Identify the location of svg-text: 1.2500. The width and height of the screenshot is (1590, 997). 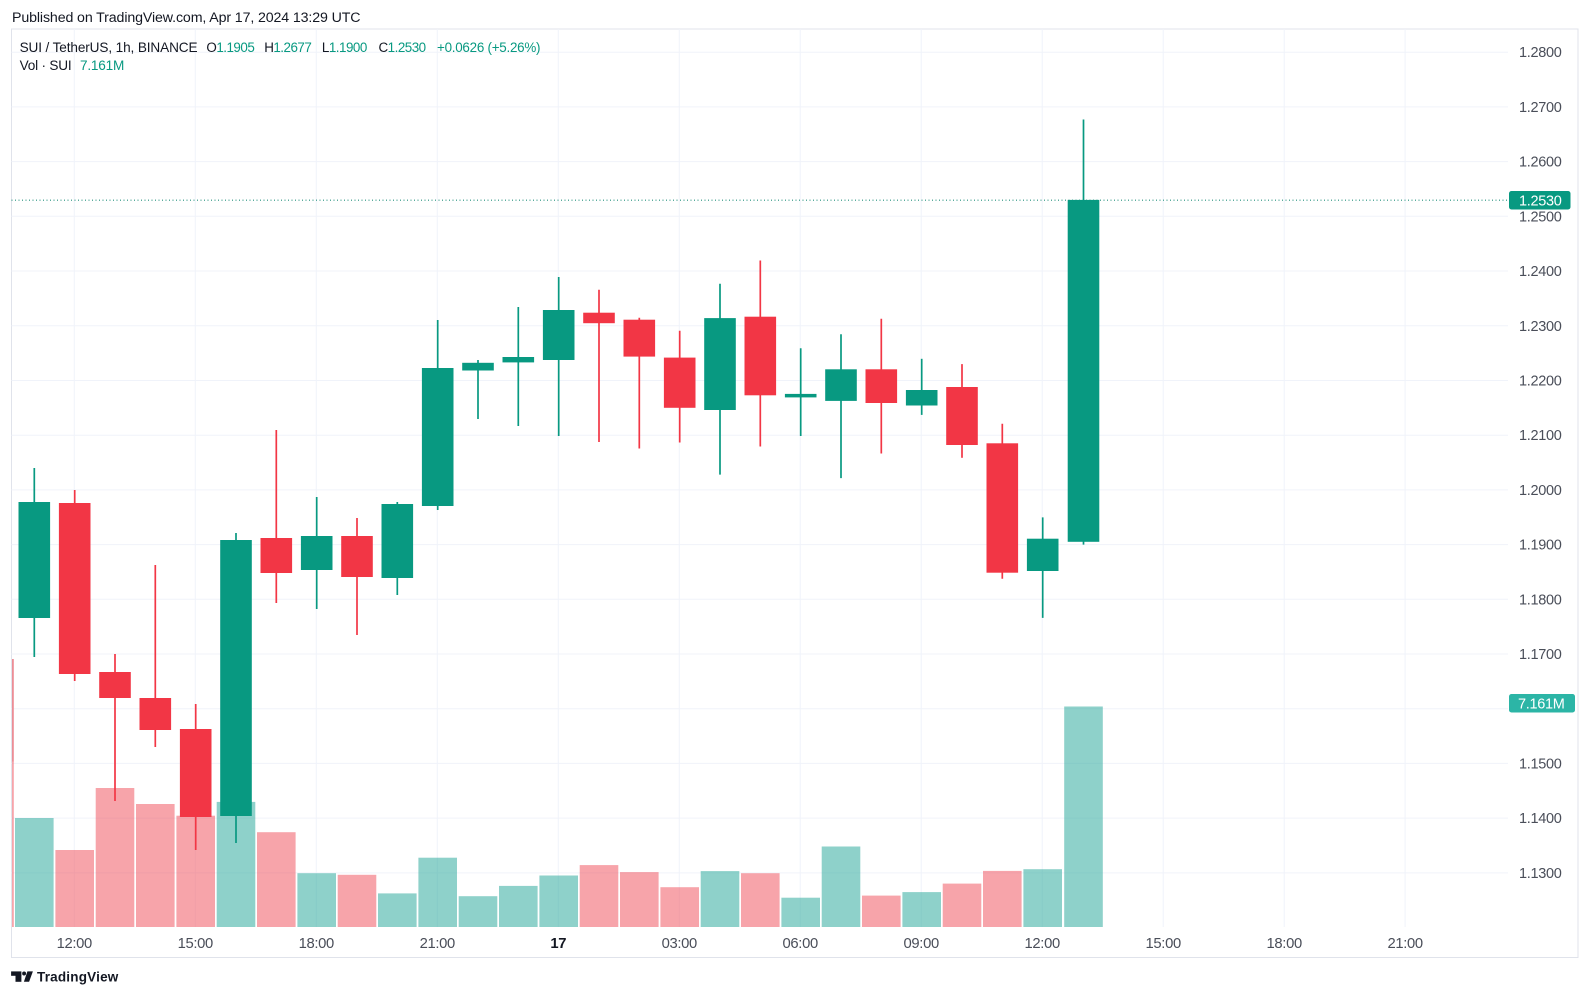
(1540, 217).